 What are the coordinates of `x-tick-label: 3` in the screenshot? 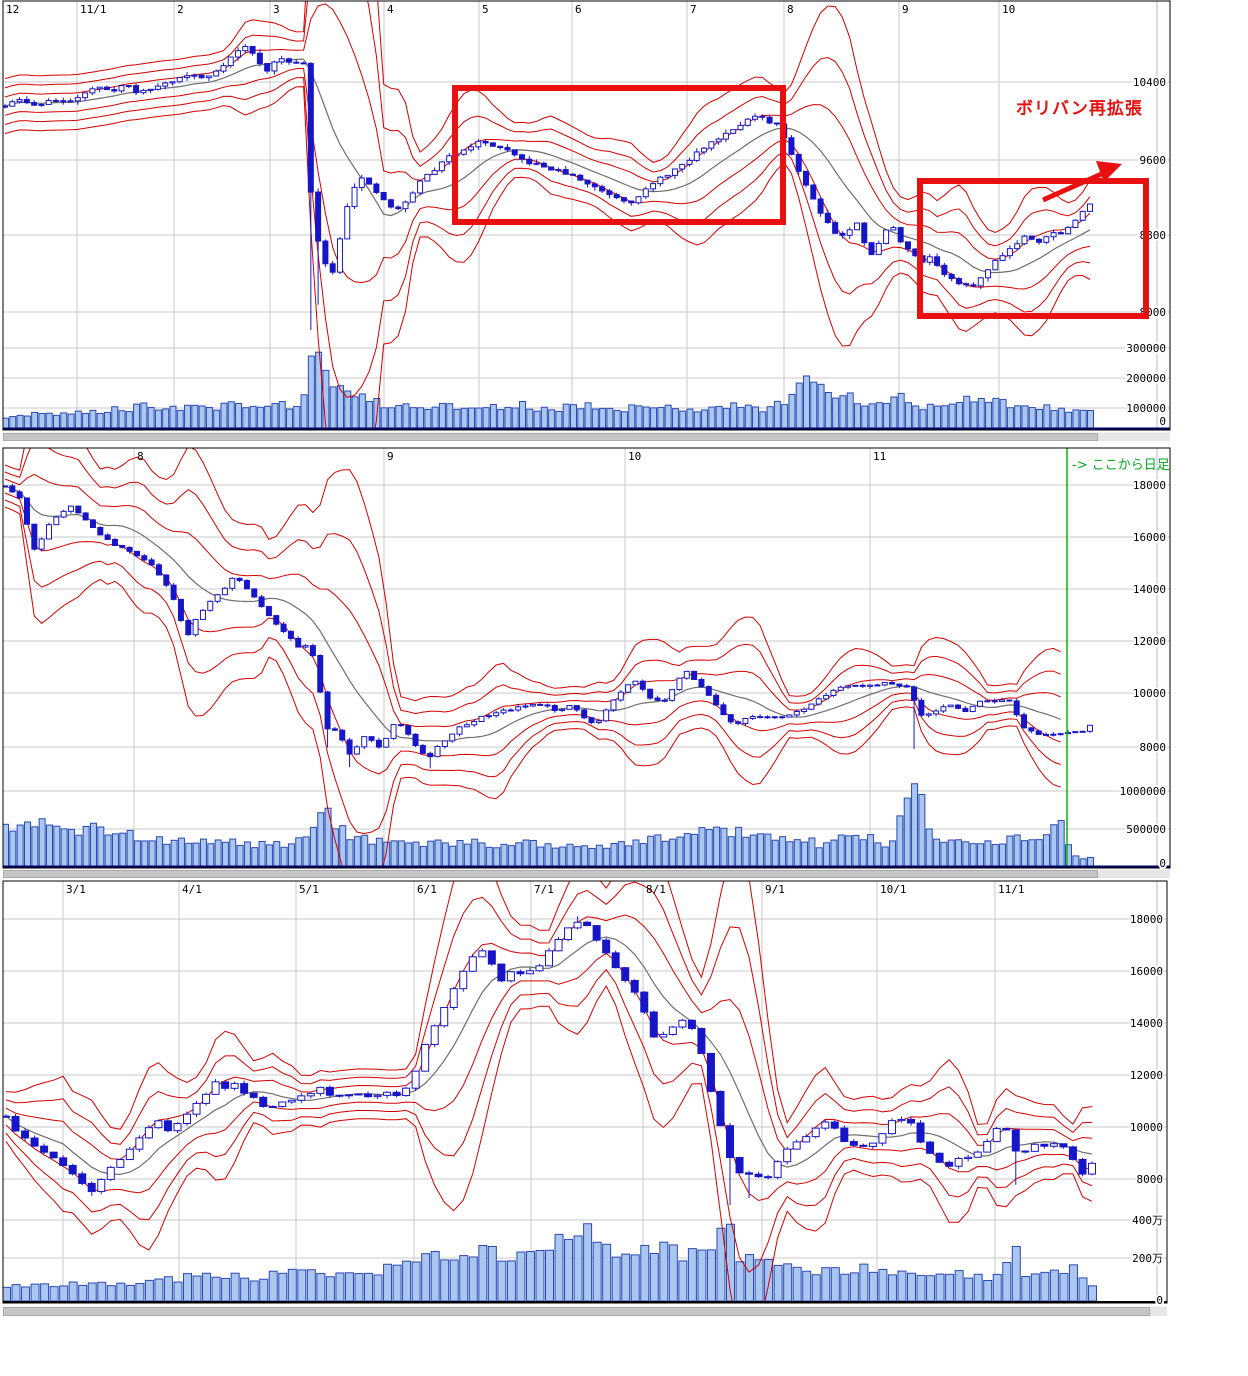 It's located at (276, 9).